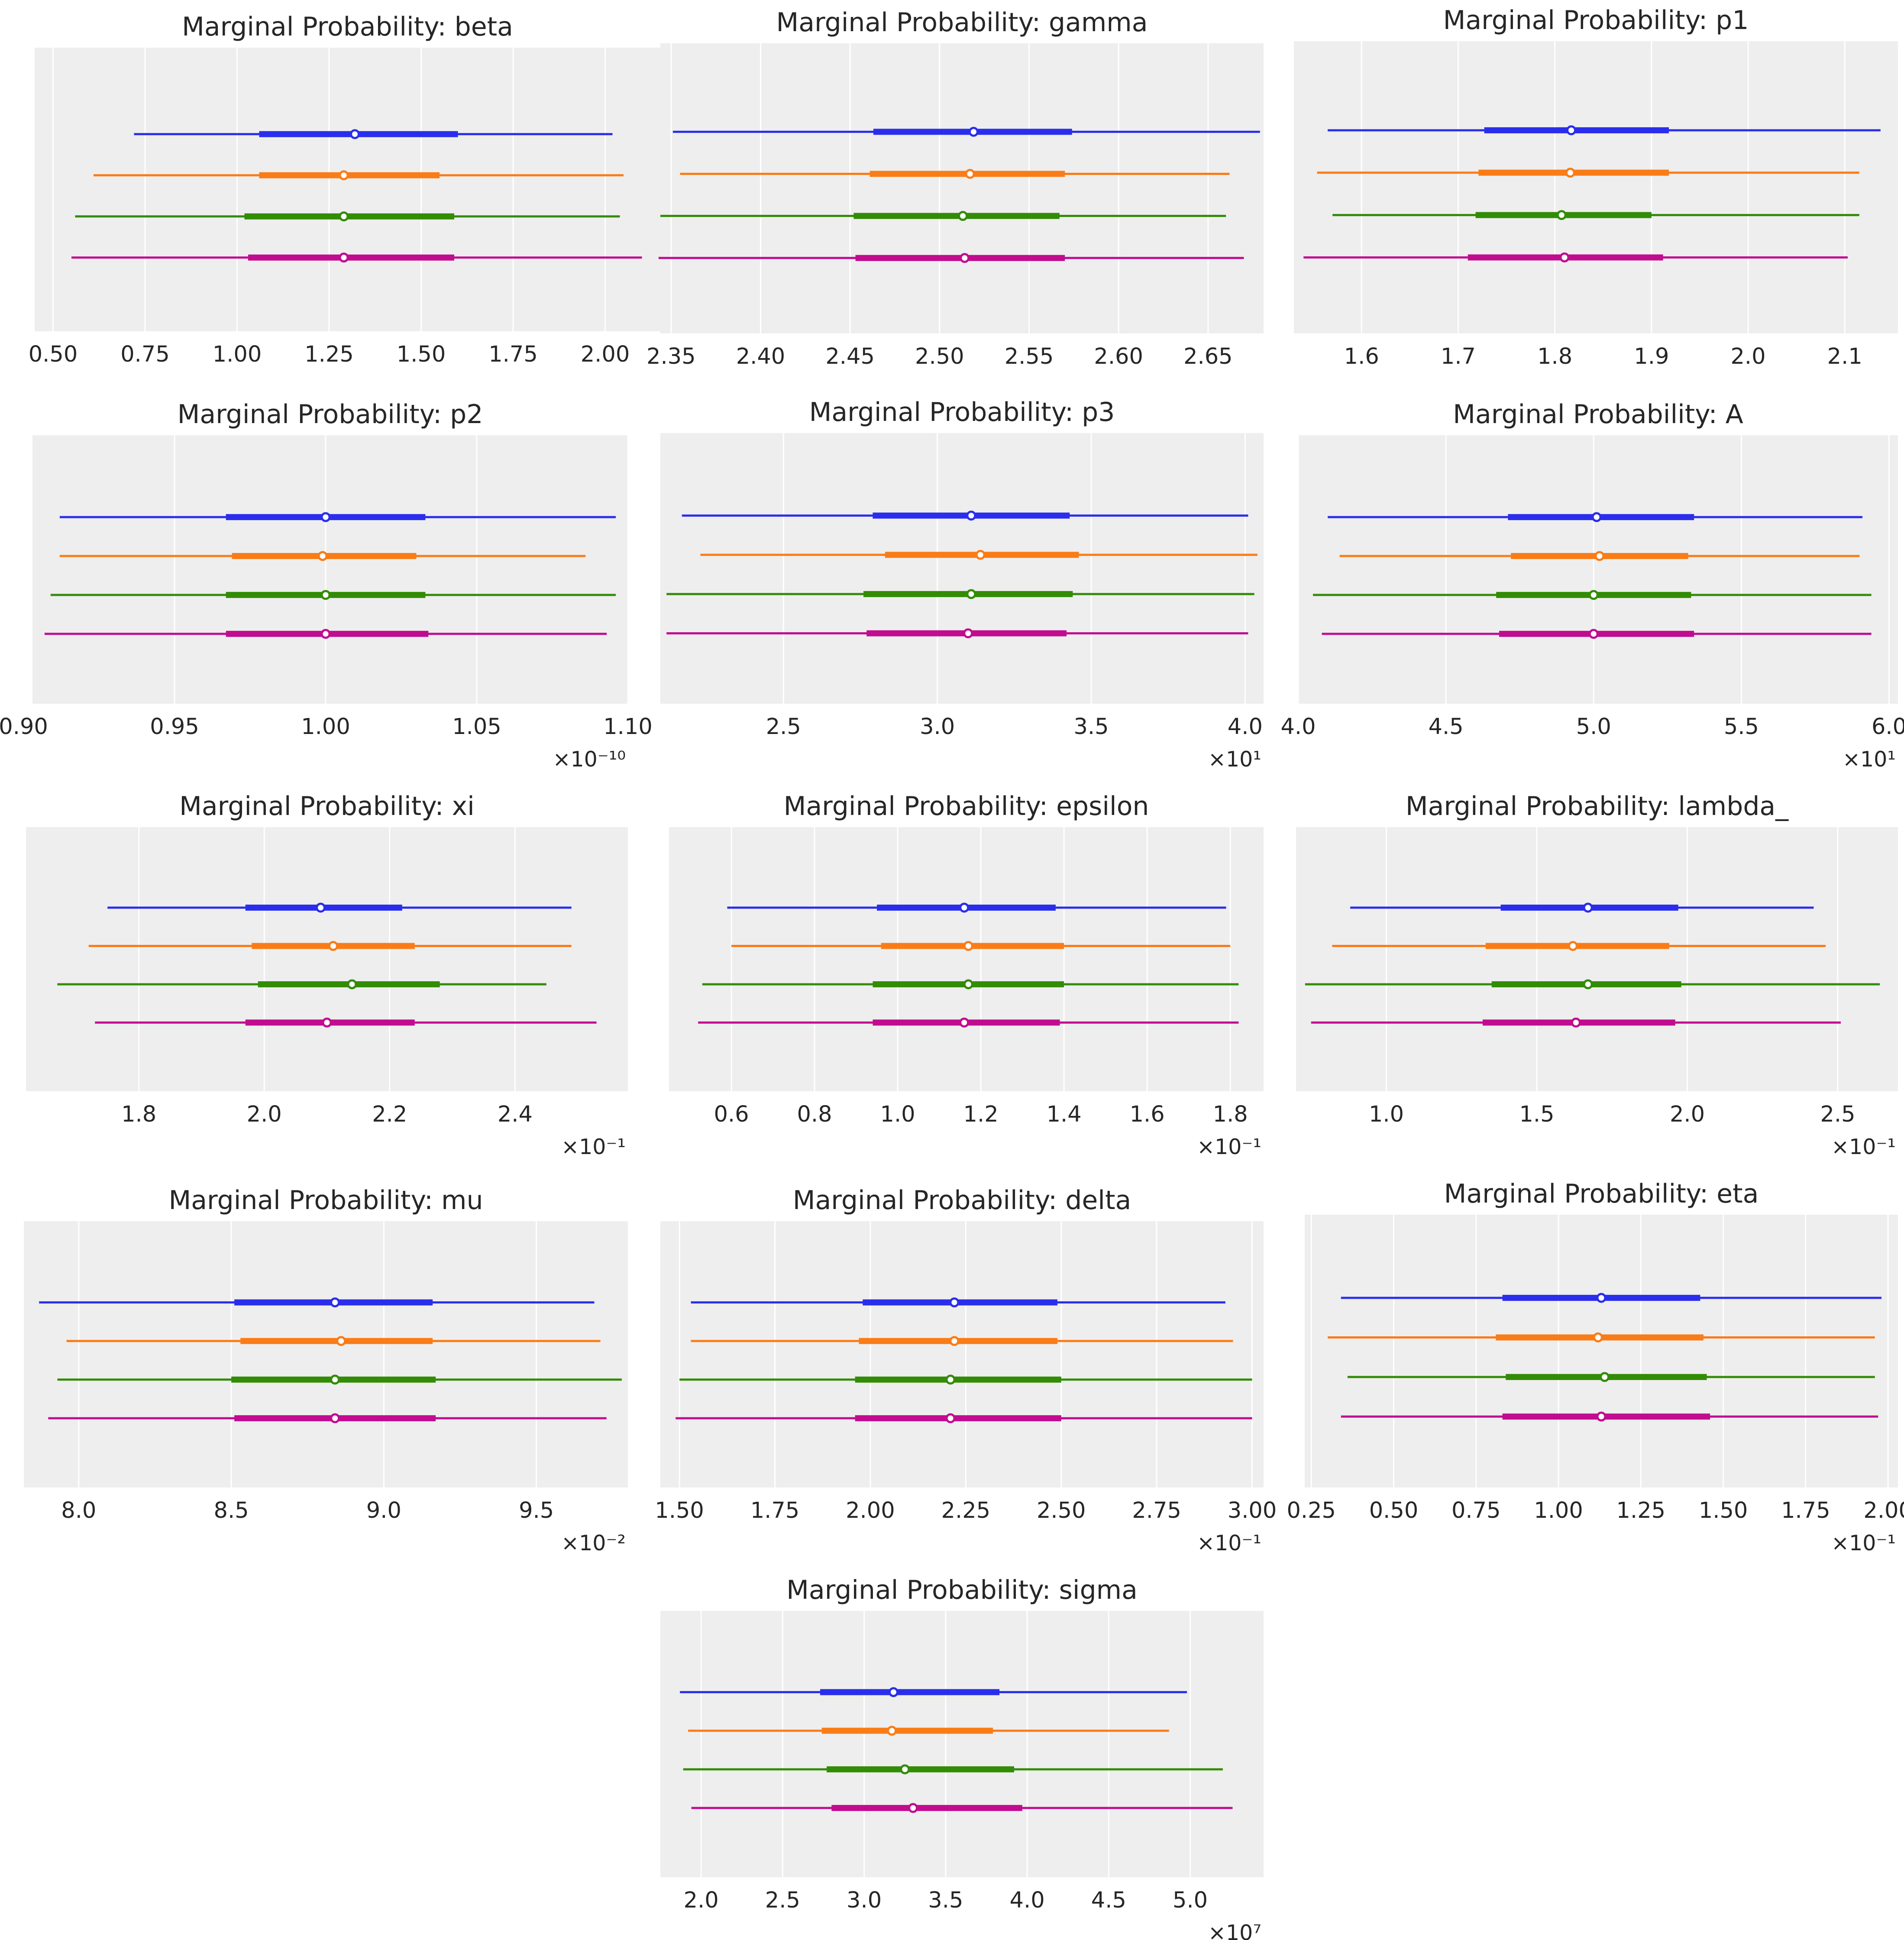 The image size is (1904, 1940). Describe the element at coordinates (966, 1510) in the screenshot. I see `x-tick-label: 2.25` at that location.